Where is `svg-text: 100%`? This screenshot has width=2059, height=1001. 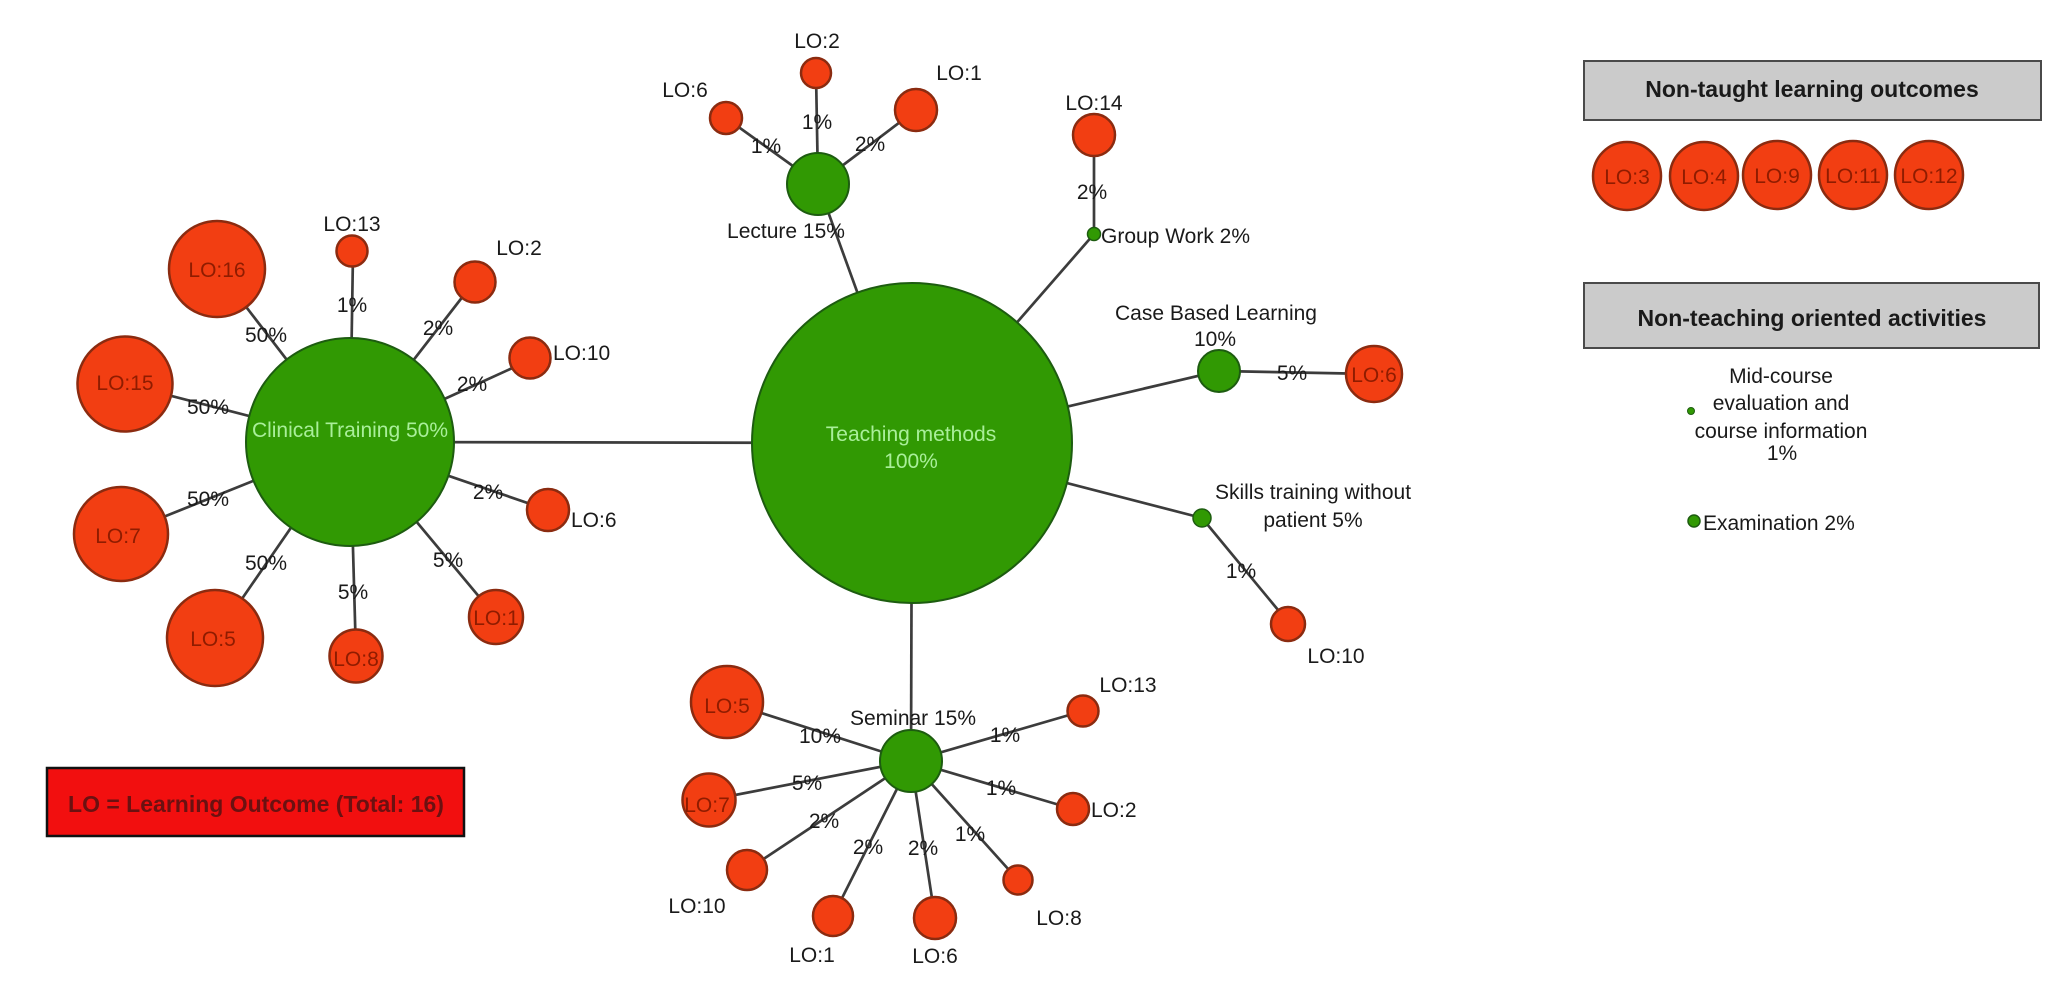
svg-text: 100% is located at coordinates (911, 461).